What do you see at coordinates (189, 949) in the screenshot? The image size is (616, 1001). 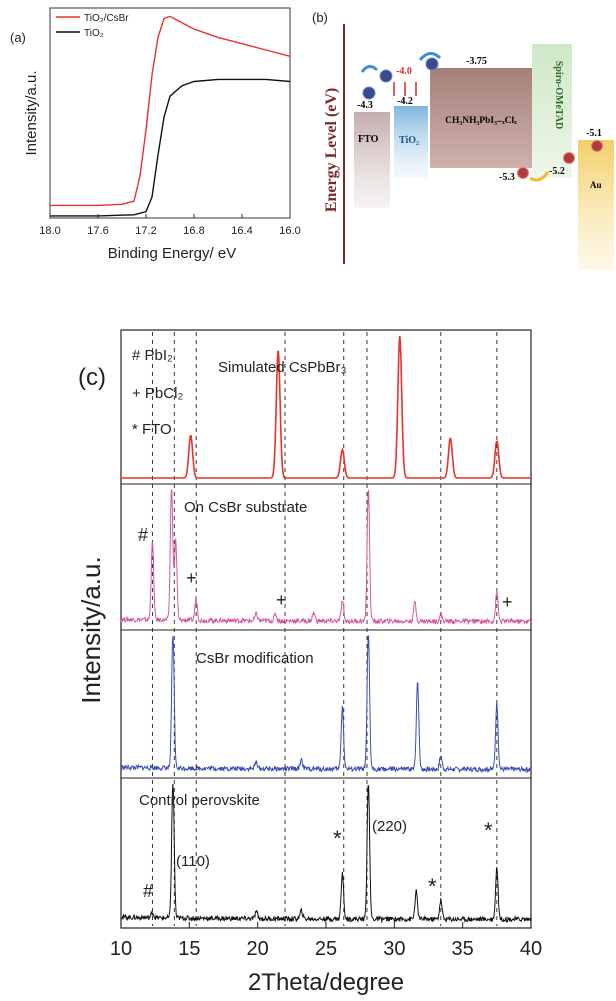 I see `panel-c-xtick-label: 15` at bounding box center [189, 949].